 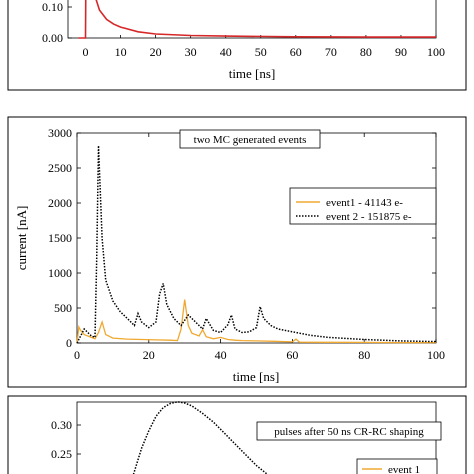 What do you see at coordinates (60, 273) in the screenshot?
I see `panel-2-y-tick-label: 1000` at bounding box center [60, 273].